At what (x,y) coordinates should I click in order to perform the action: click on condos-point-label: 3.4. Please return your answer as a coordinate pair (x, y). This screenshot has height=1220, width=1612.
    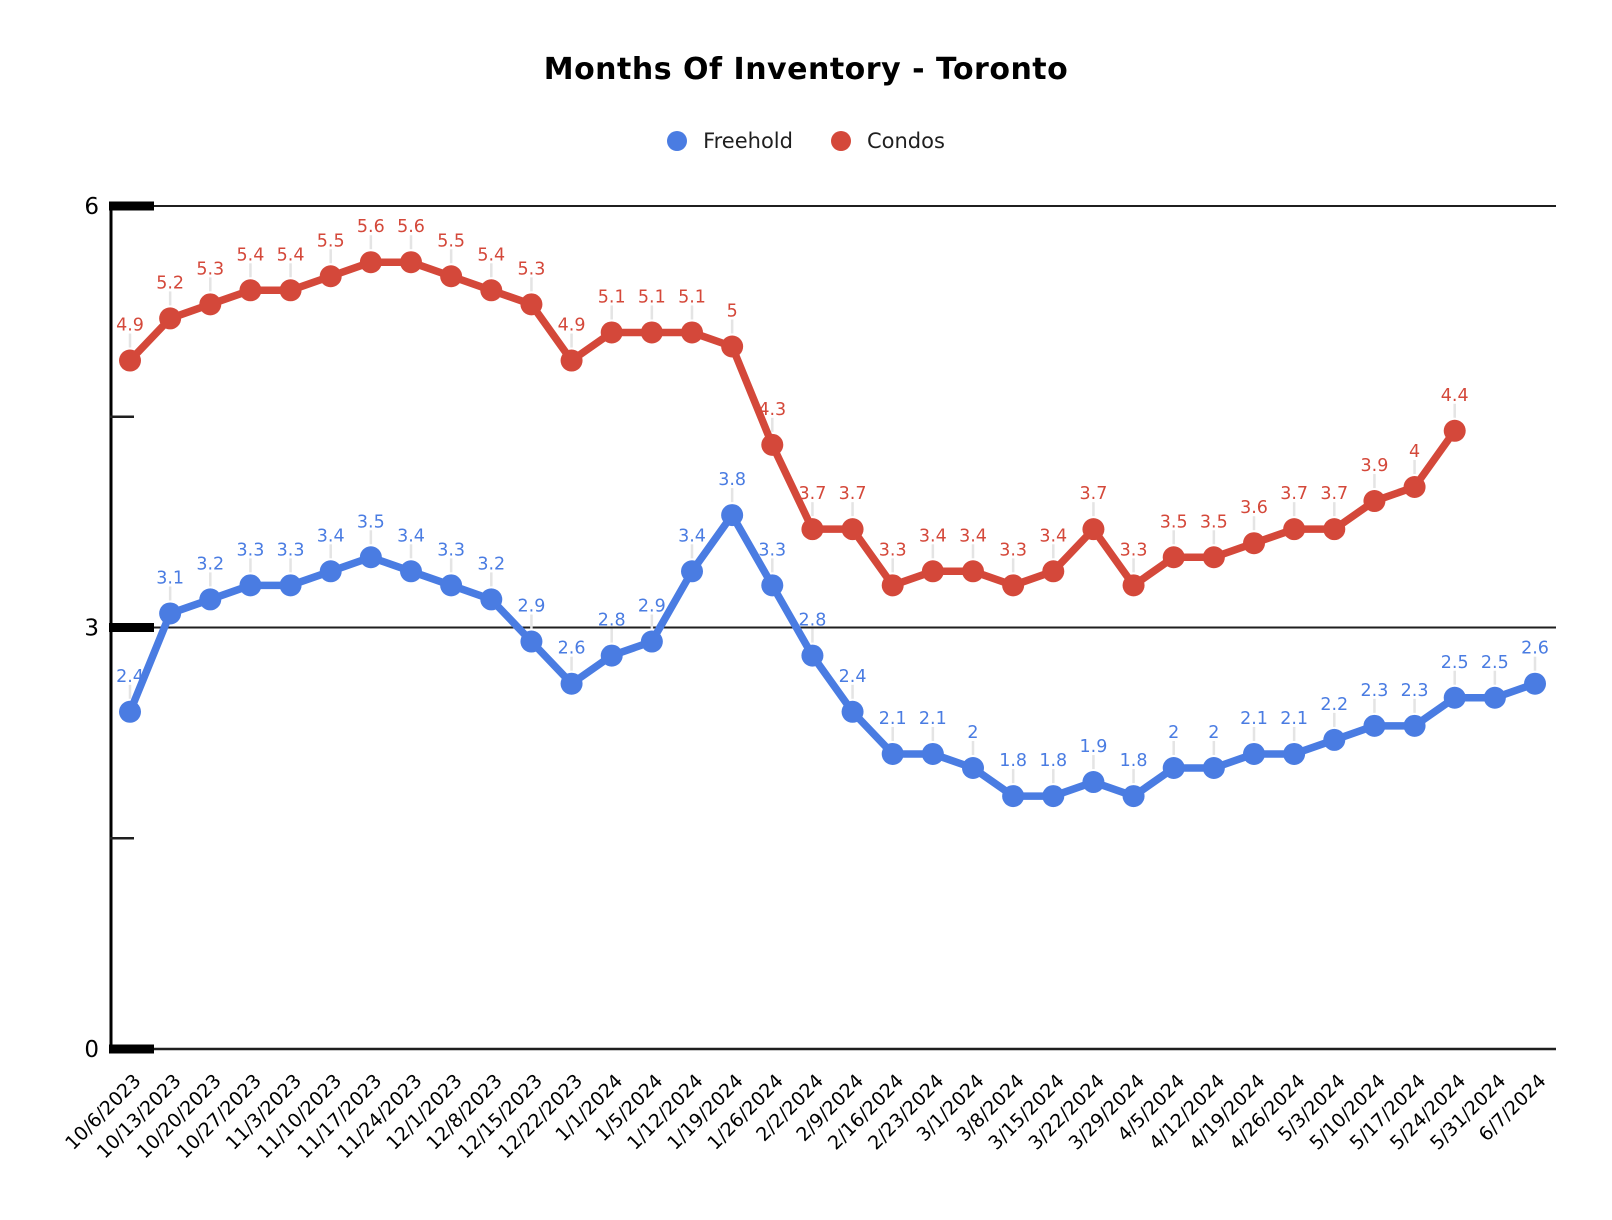
    Looking at the image, I should click on (933, 536).